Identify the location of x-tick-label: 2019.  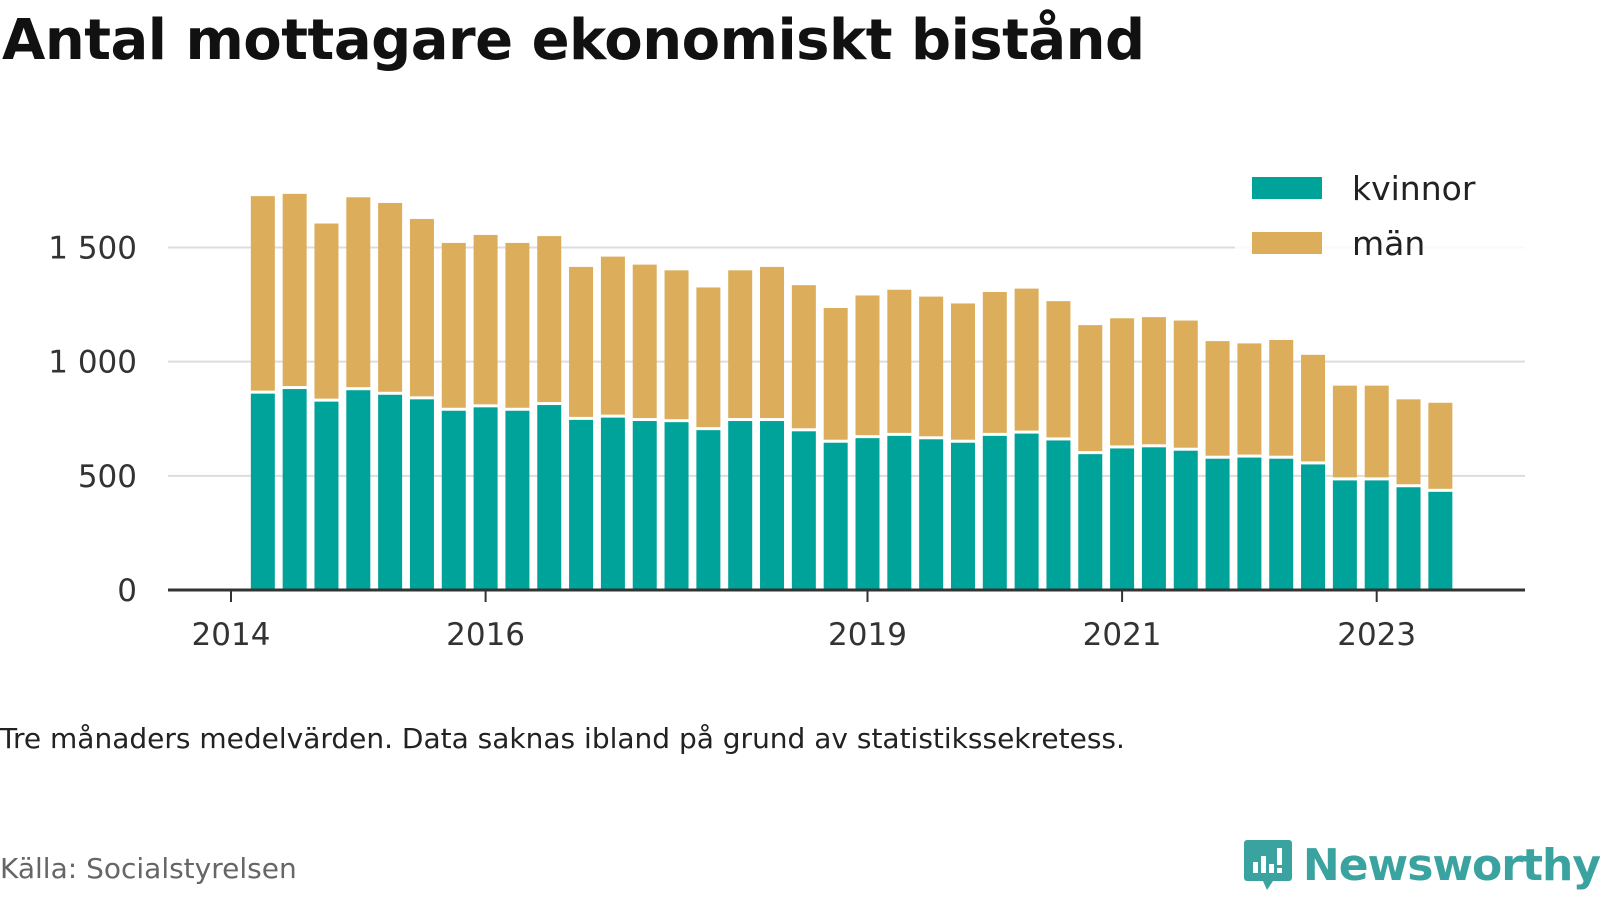
(867, 635).